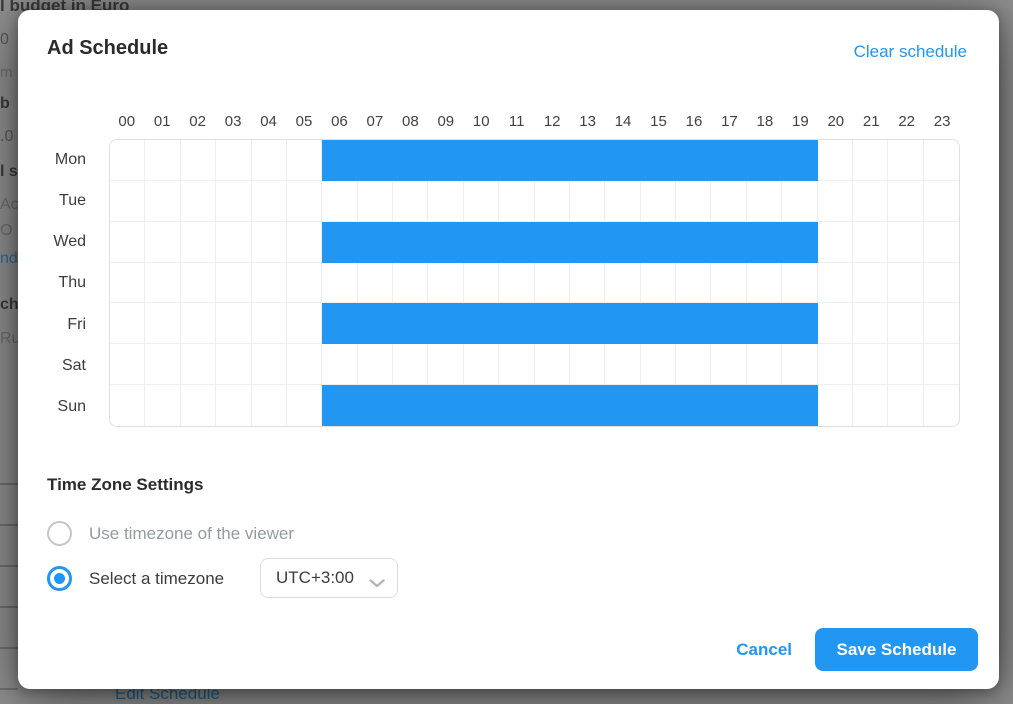 Image resolution: width=1013 pixels, height=704 pixels. Describe the element at coordinates (910, 51) in the screenshot. I see `clear-schedule-link: Clear schedule` at that location.